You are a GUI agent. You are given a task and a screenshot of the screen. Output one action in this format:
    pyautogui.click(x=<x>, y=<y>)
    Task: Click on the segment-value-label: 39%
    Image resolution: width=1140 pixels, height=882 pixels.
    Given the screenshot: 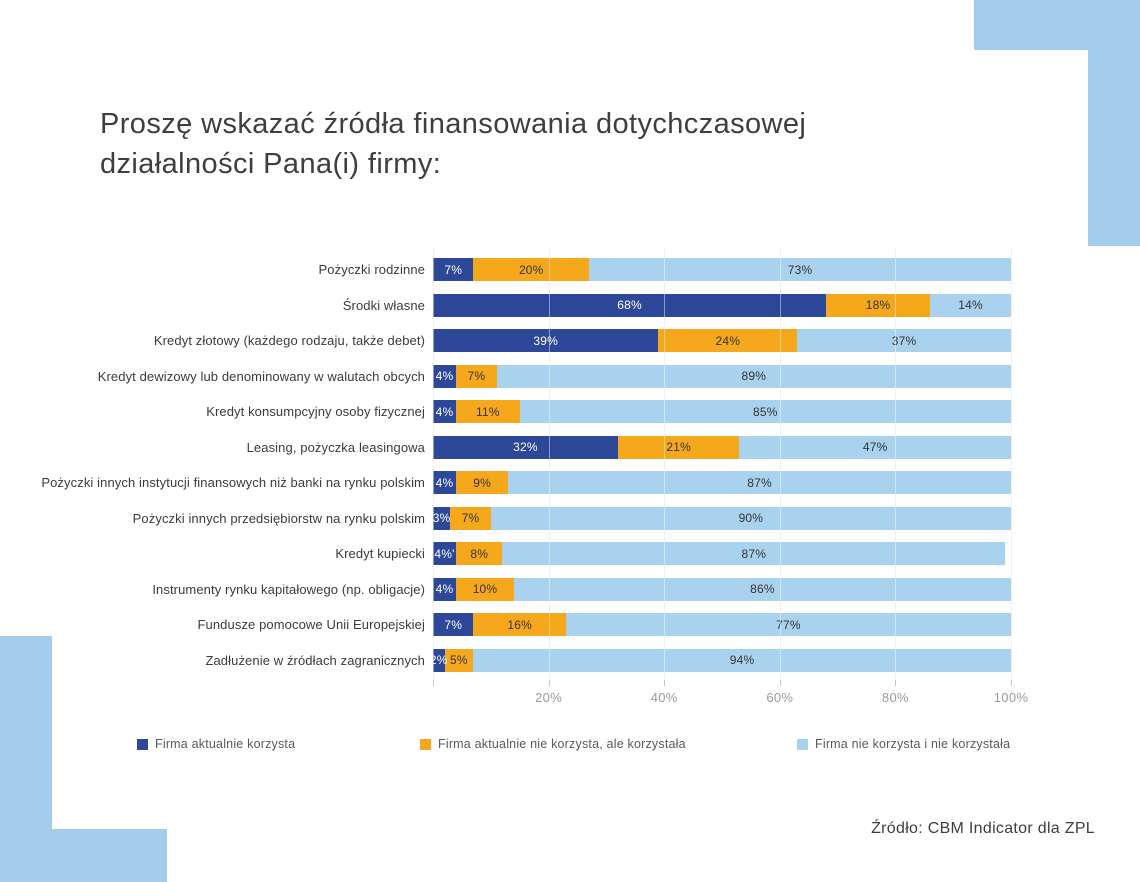 What is the action you would take?
    pyautogui.click(x=546, y=340)
    